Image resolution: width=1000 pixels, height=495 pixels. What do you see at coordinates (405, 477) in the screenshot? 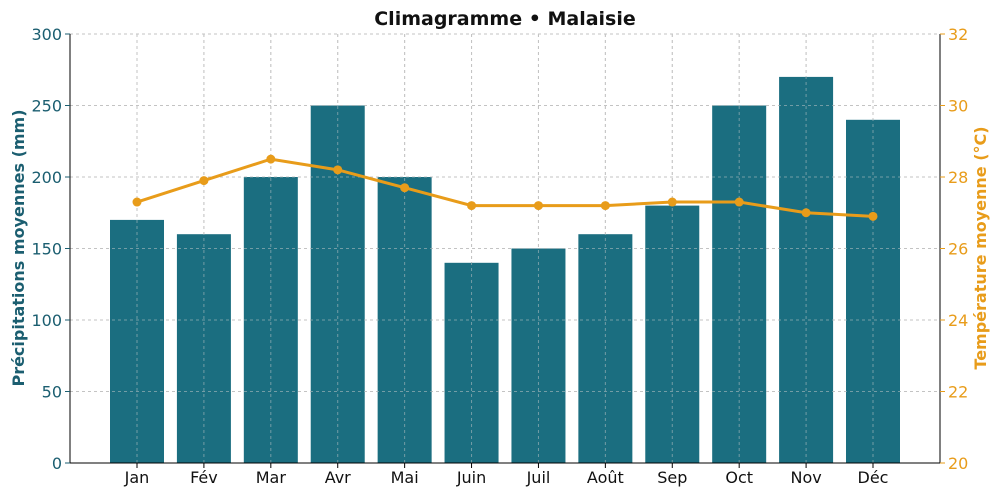
I see `x-tick-label: Mai` at bounding box center [405, 477].